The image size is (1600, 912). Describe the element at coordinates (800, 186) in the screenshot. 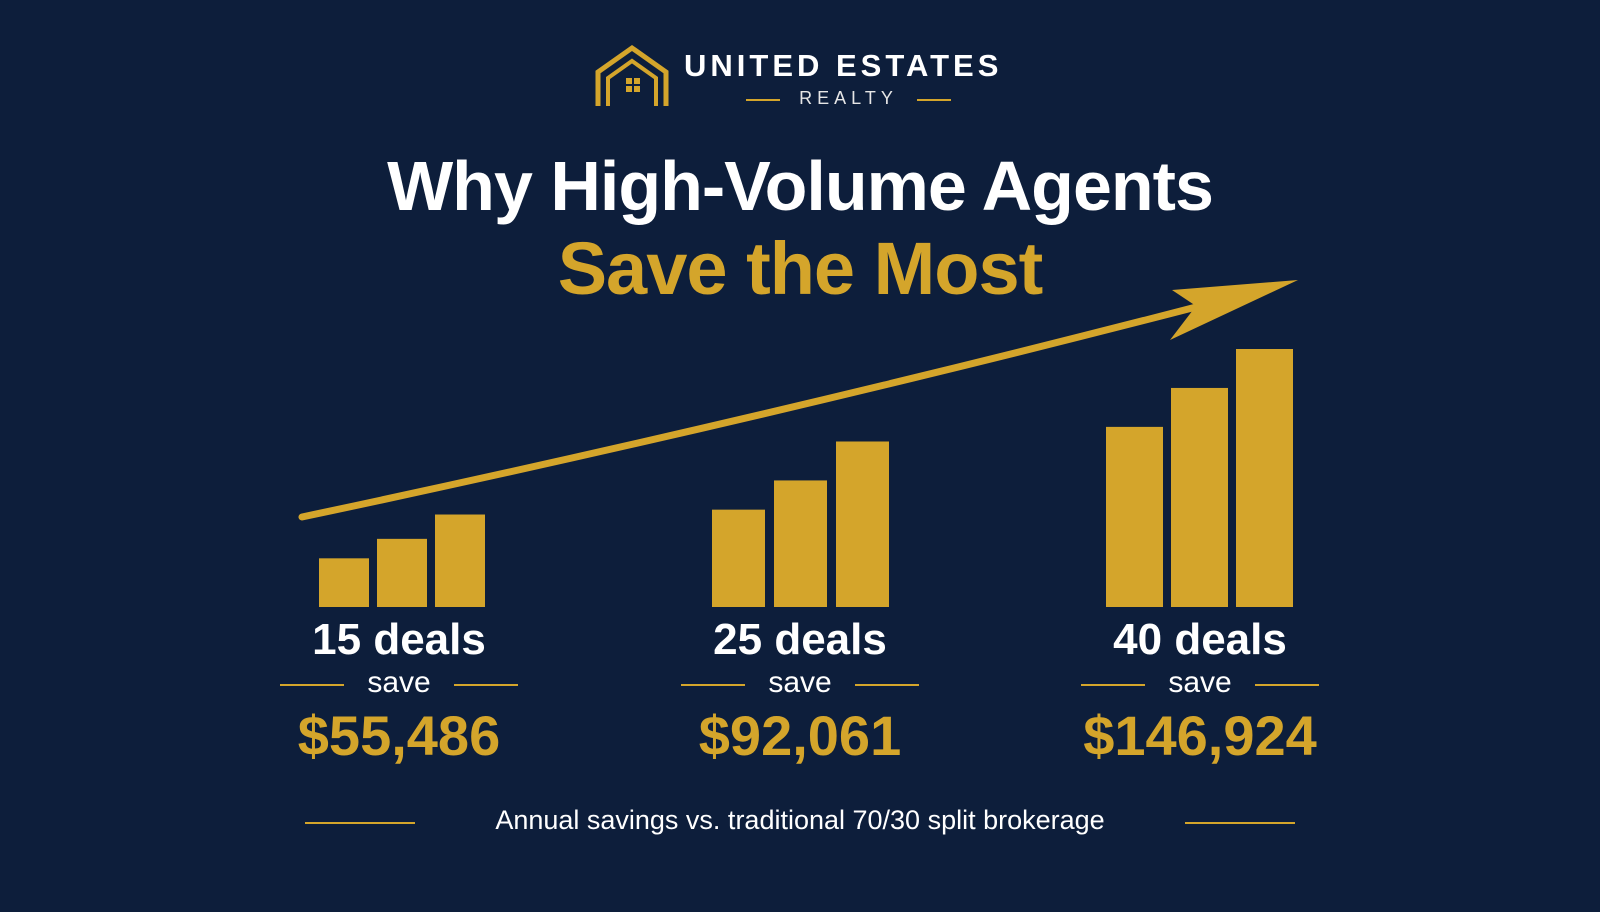

I see `headline-line-1: Why High-Volume Agents` at that location.